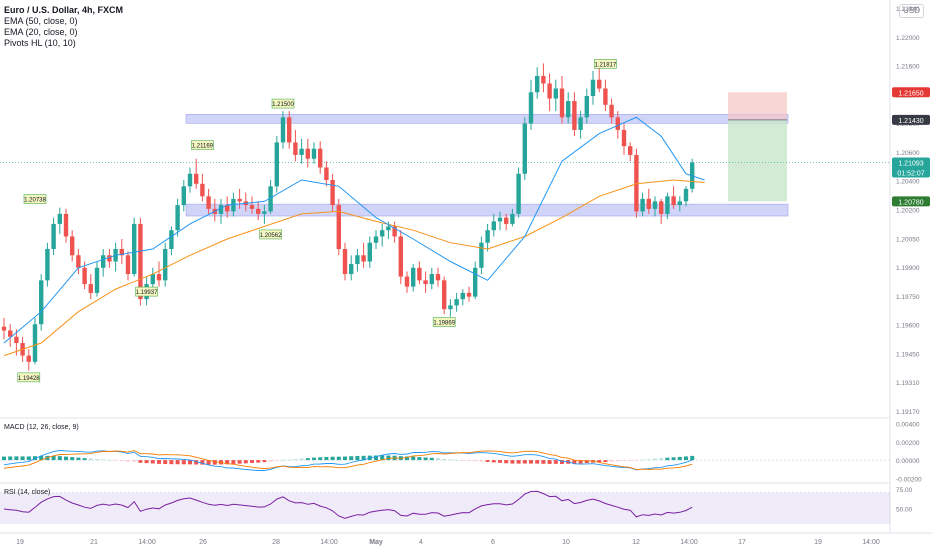  What do you see at coordinates (40, 43) in the screenshot?
I see `legend-pivots: Pivots HL (10, 10)` at bounding box center [40, 43].